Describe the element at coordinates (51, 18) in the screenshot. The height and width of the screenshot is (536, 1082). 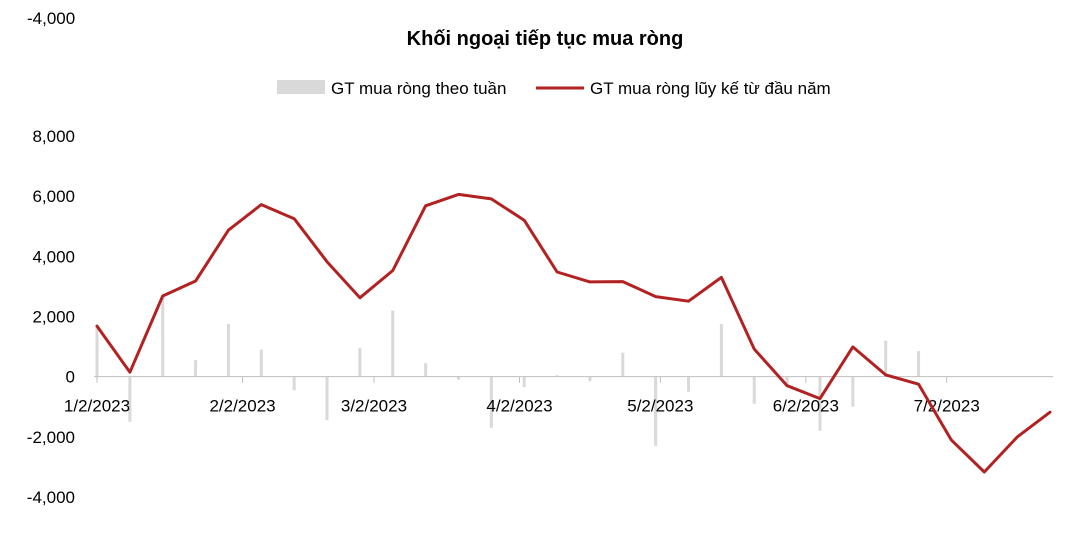
I see `stray-label: -4,000` at that location.